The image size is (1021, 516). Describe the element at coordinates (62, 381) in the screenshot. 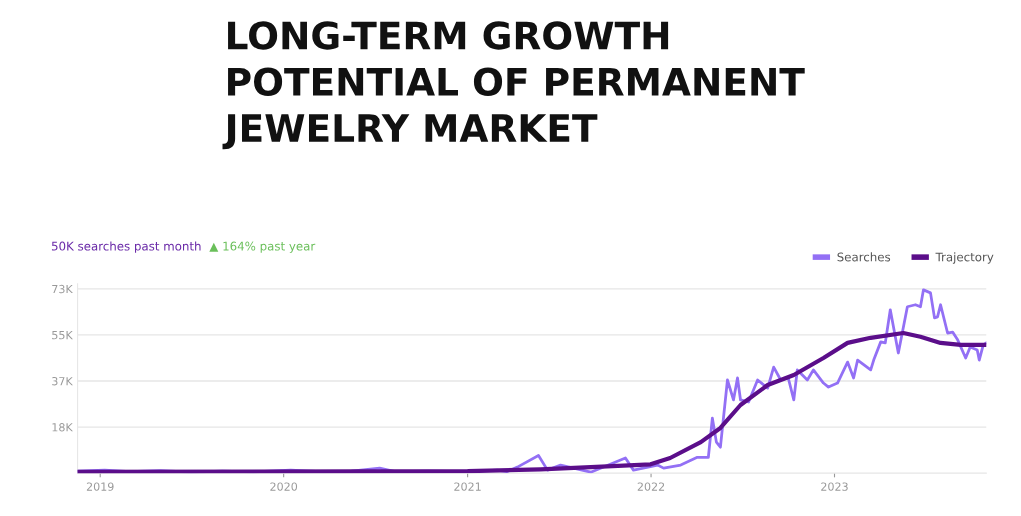

I see `y-tick-label: 37K` at that location.